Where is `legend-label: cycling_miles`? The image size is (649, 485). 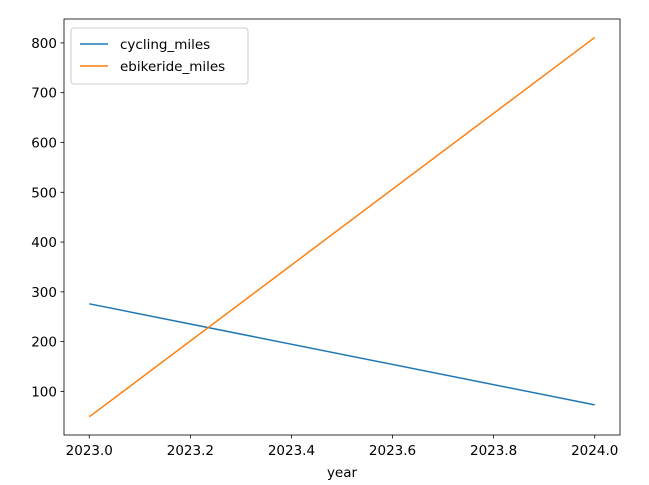 legend-label: cycling_miles is located at coordinates (165, 45).